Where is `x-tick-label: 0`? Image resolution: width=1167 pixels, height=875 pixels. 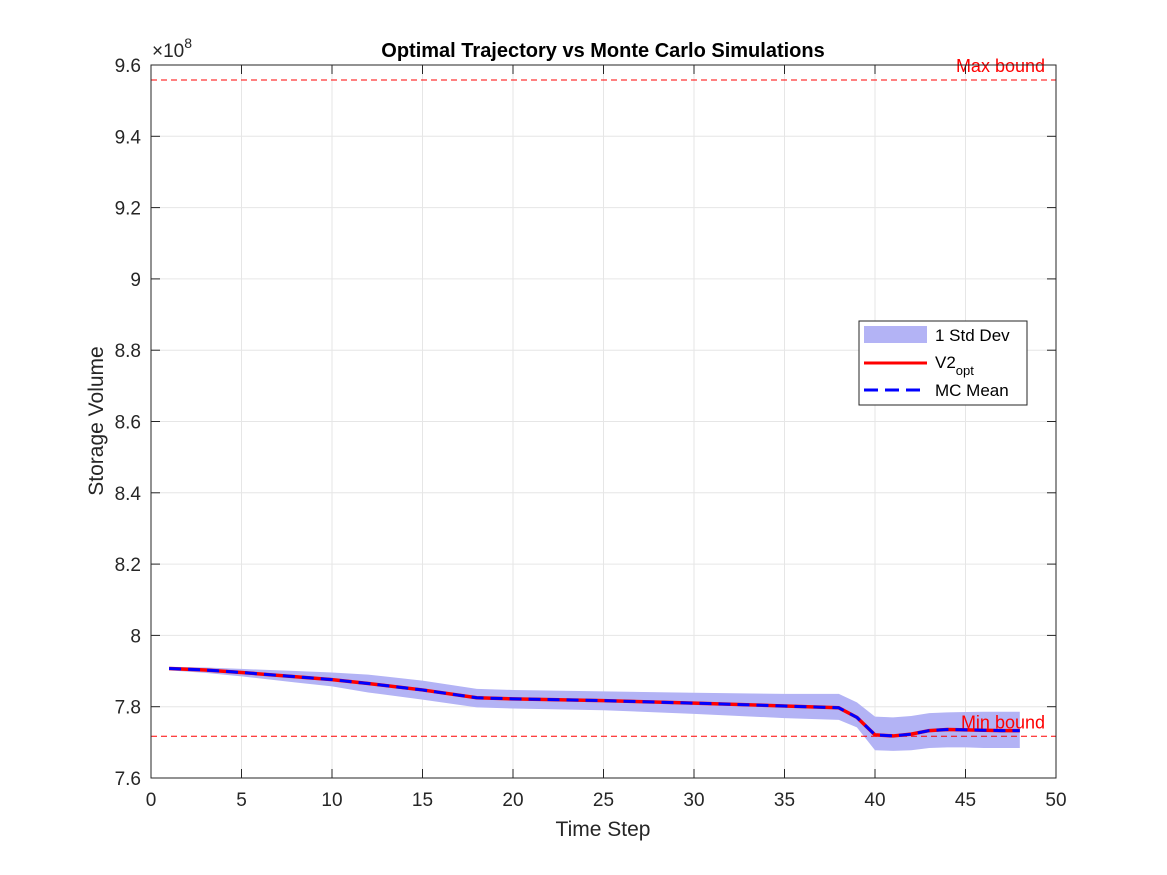 x-tick-label: 0 is located at coordinates (151, 800).